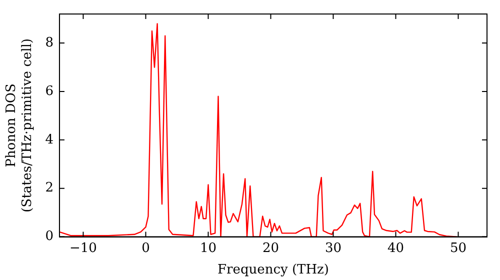  I want to click on y-tick-label: 2, so click(49, 188).